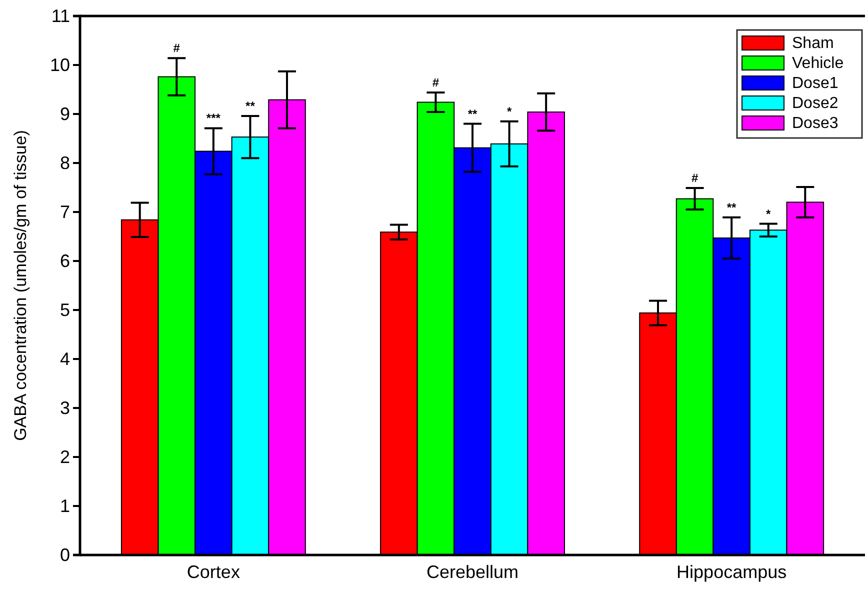 The width and height of the screenshot is (867, 590). I want to click on legend-label: Dose1, so click(815, 83).